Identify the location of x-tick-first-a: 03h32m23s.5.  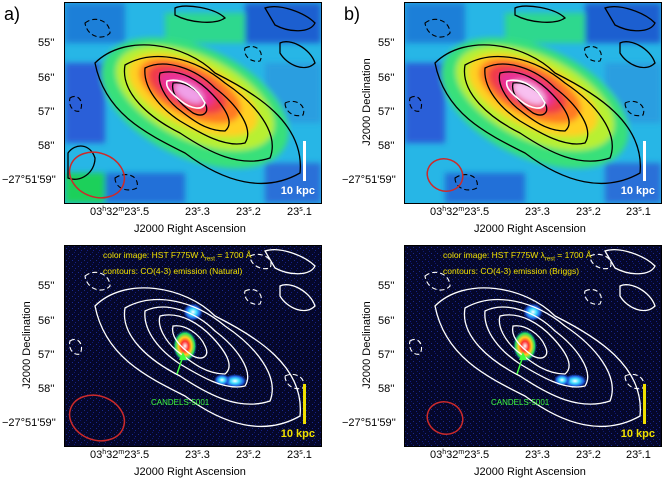
(120, 212).